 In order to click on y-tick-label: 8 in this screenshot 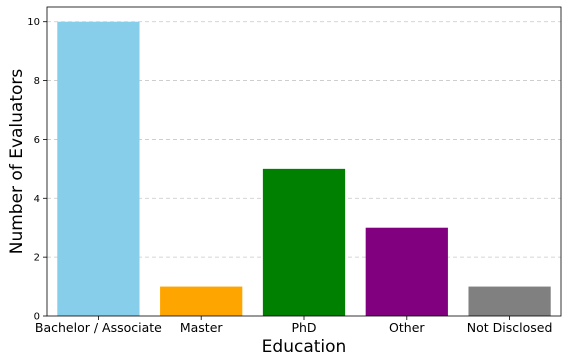, I will do `click(37, 81)`.